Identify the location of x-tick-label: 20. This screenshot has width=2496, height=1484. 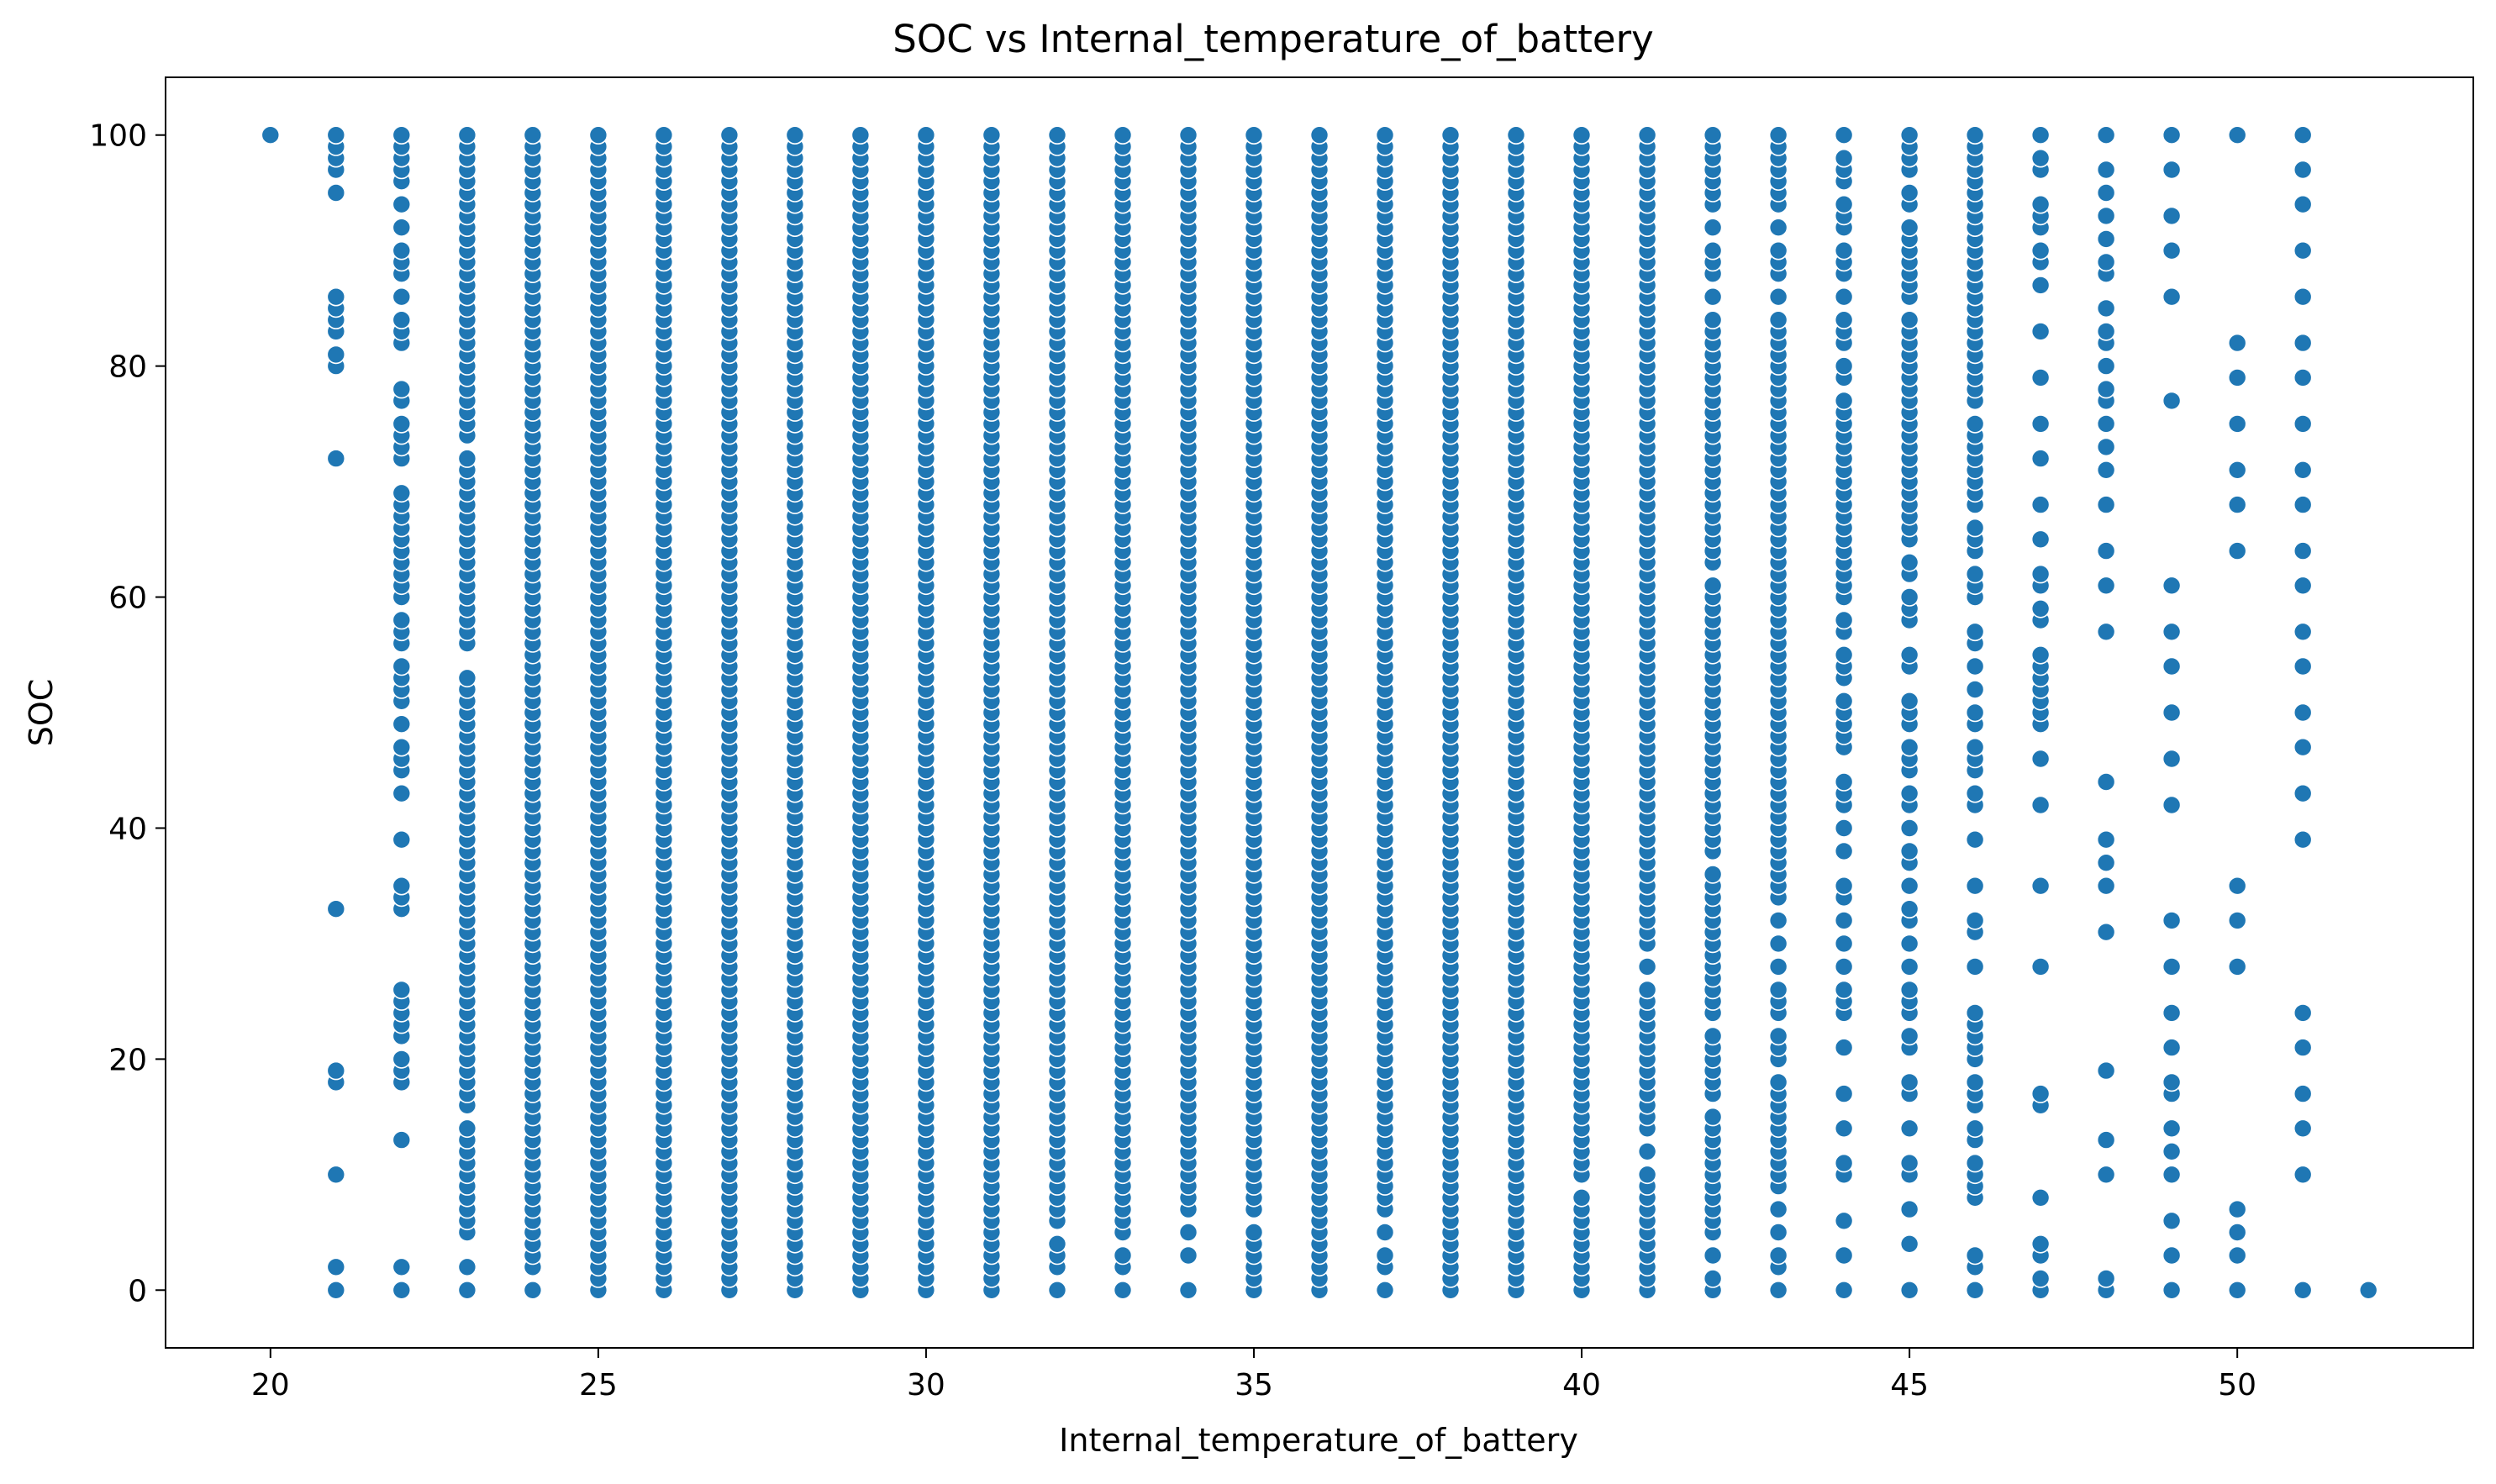
(270, 1385).